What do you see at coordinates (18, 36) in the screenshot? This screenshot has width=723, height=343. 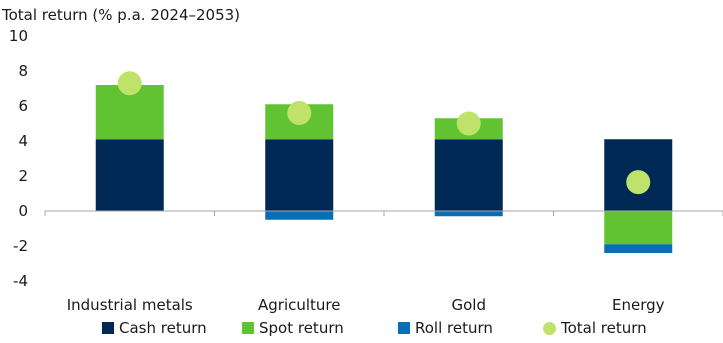 I see `y-tick-label: 10` at bounding box center [18, 36].